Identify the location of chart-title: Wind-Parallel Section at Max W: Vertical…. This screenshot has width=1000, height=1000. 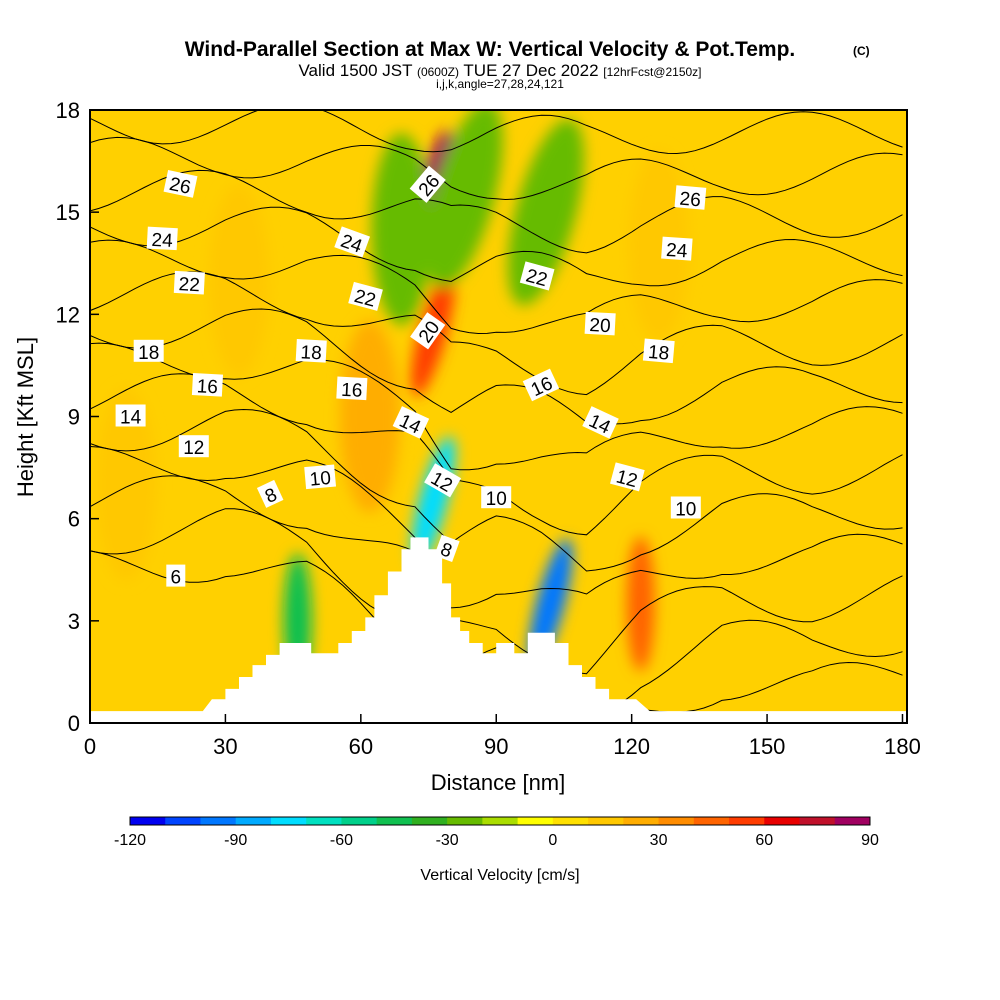
(490, 49).